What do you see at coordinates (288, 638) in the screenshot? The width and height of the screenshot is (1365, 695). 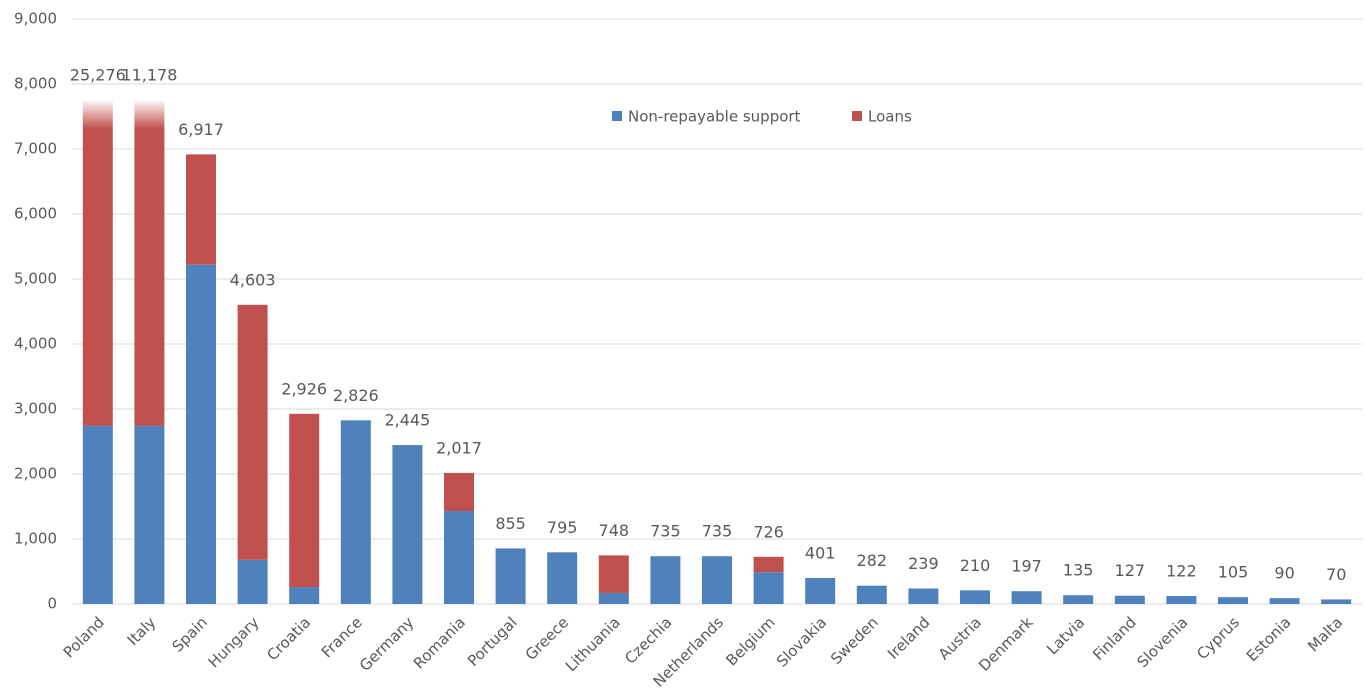 I see `x-tick-label: Croatia` at bounding box center [288, 638].